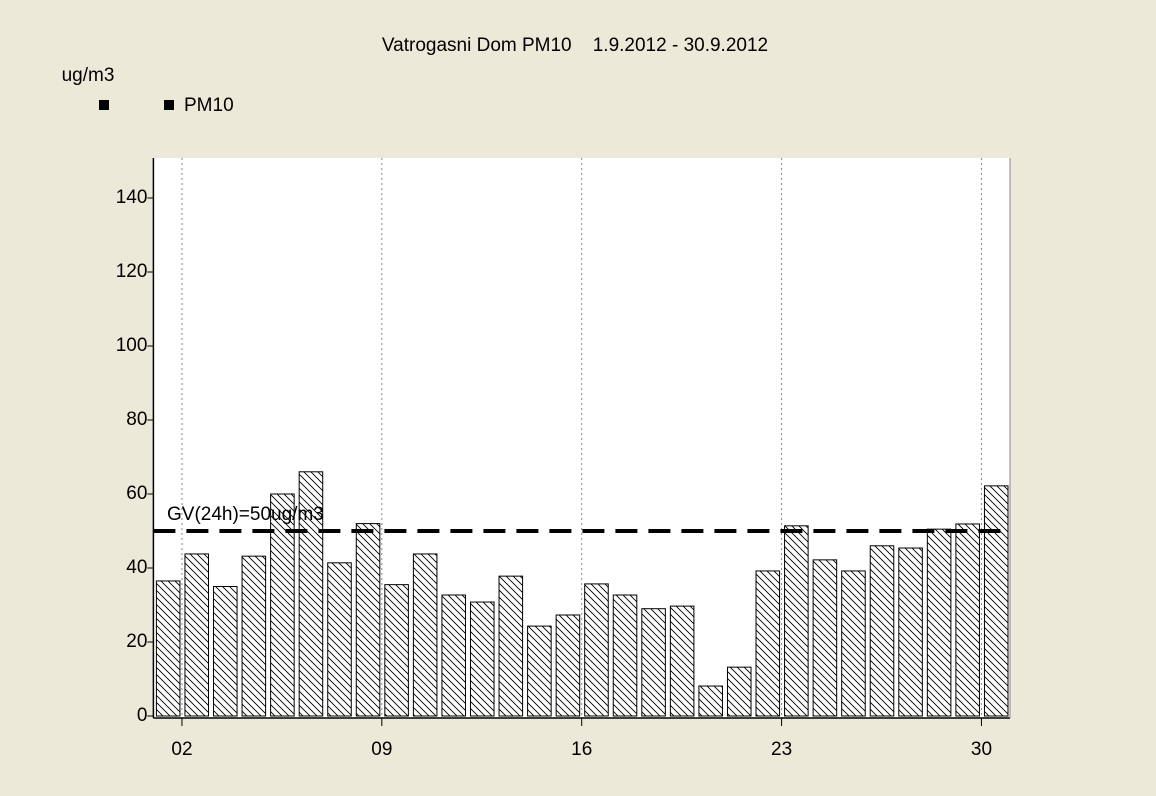  I want to click on y-tick-label: 60, so click(136, 493).